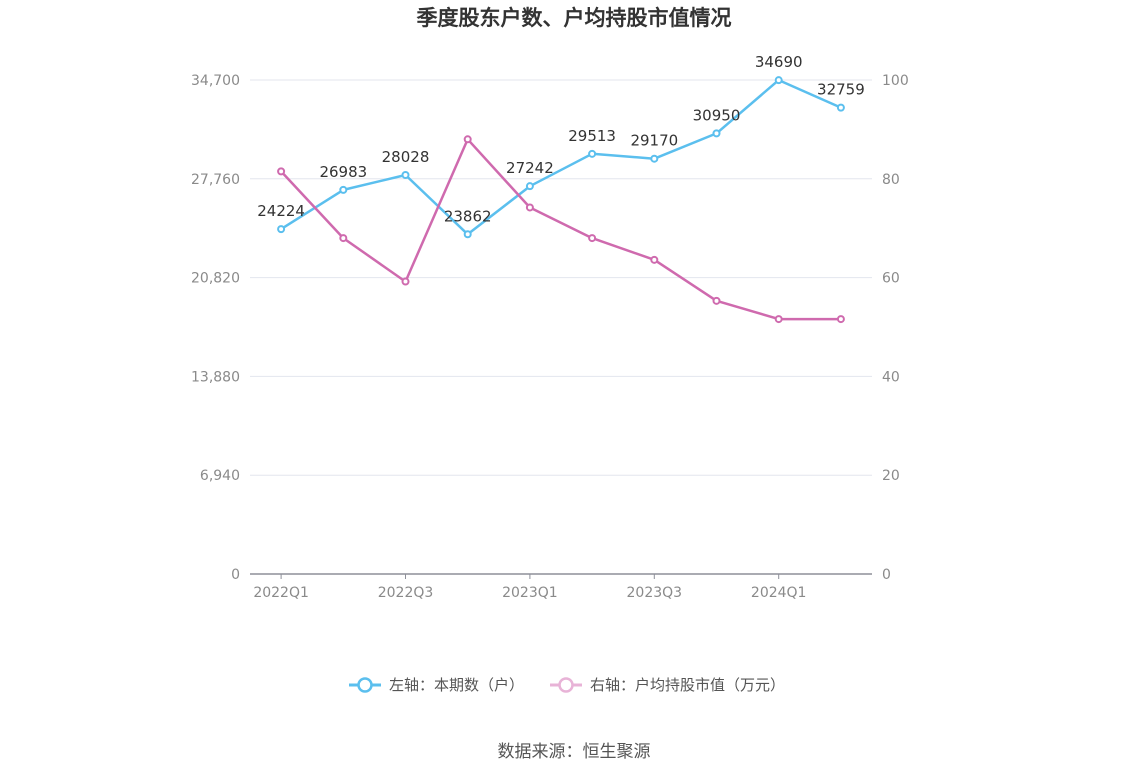  What do you see at coordinates (779, 593) in the screenshot?
I see `x-axis-tick-label: 2024Q1` at bounding box center [779, 593].